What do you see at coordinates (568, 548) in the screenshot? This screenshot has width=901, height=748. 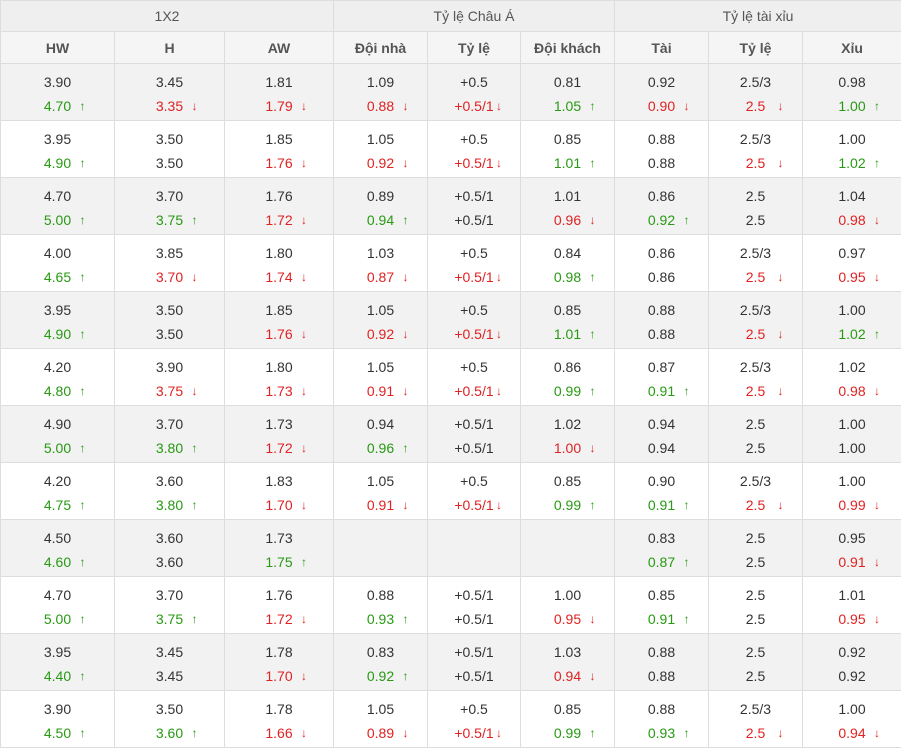 I see `odds-cell-away` at bounding box center [568, 548].